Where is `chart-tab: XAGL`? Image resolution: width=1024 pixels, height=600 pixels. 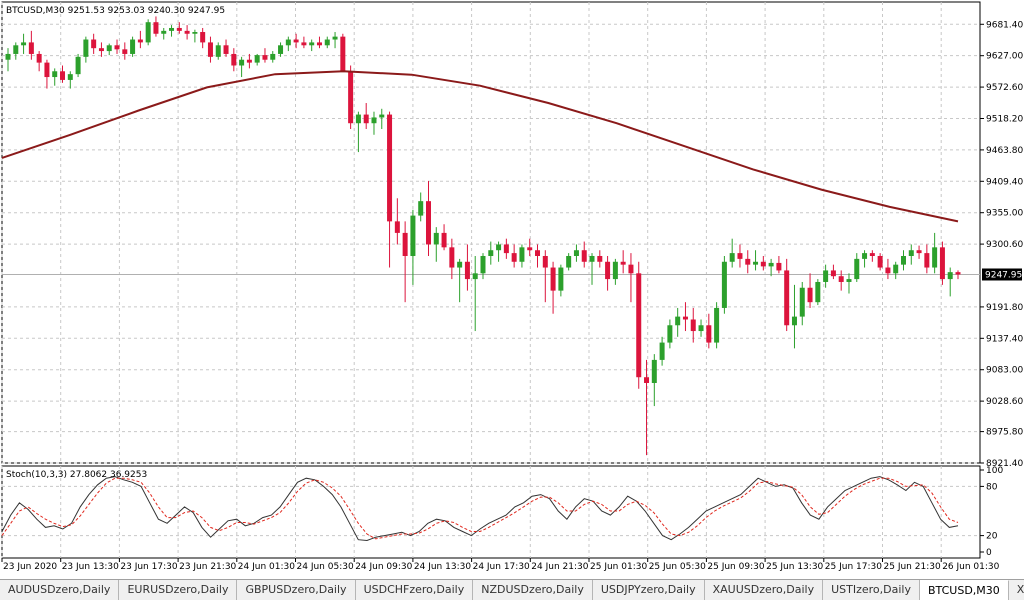
chart-tab: XAGL is located at coordinates (1016, 590).